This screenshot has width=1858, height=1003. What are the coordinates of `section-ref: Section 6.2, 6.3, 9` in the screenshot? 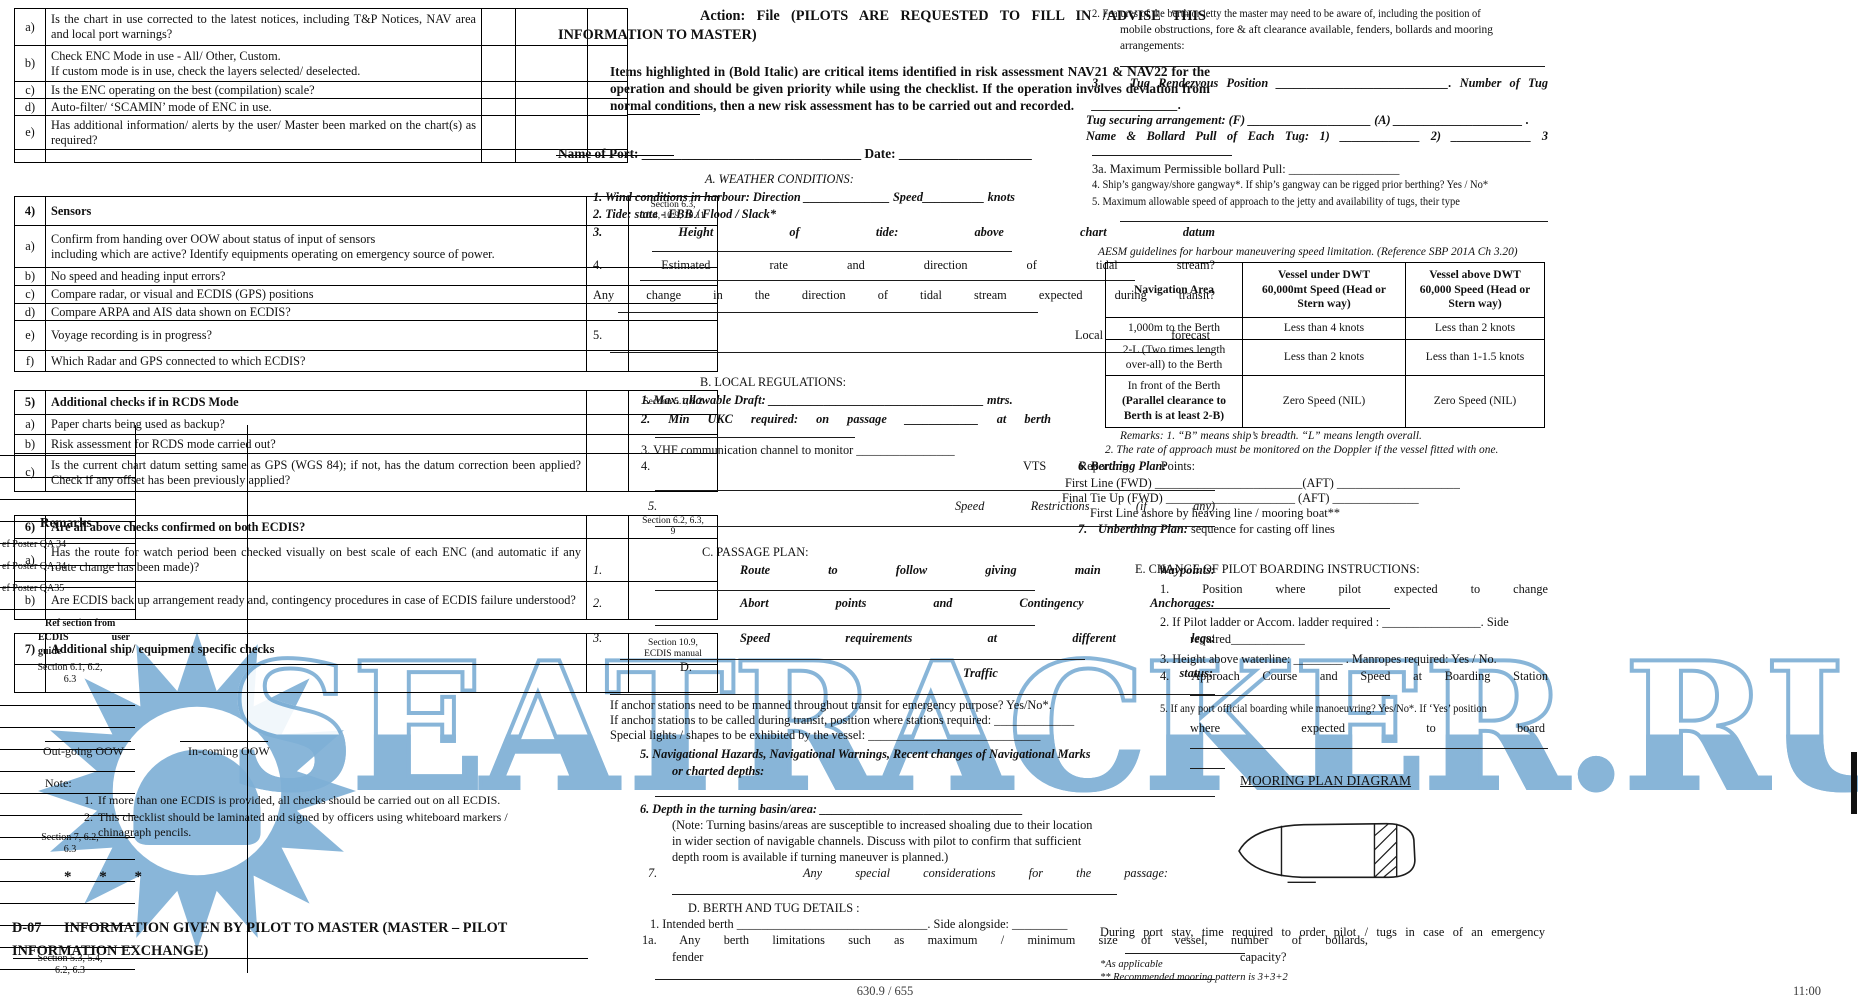 It's located at (673, 526).